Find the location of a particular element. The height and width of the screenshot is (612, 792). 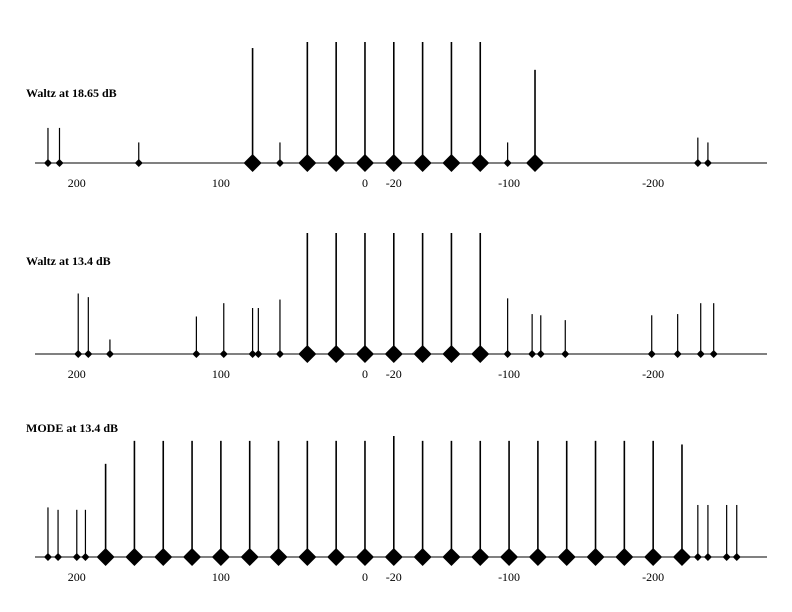

panel-title: Waltz at 13.4 dB is located at coordinates (68, 261).